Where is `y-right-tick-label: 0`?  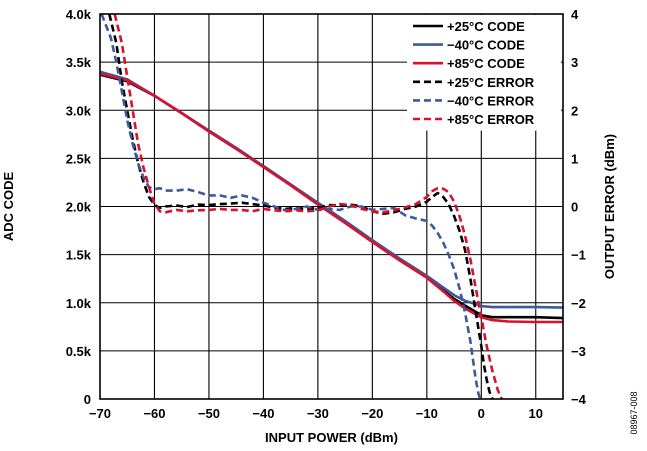
y-right-tick-label: 0 is located at coordinates (574, 207).